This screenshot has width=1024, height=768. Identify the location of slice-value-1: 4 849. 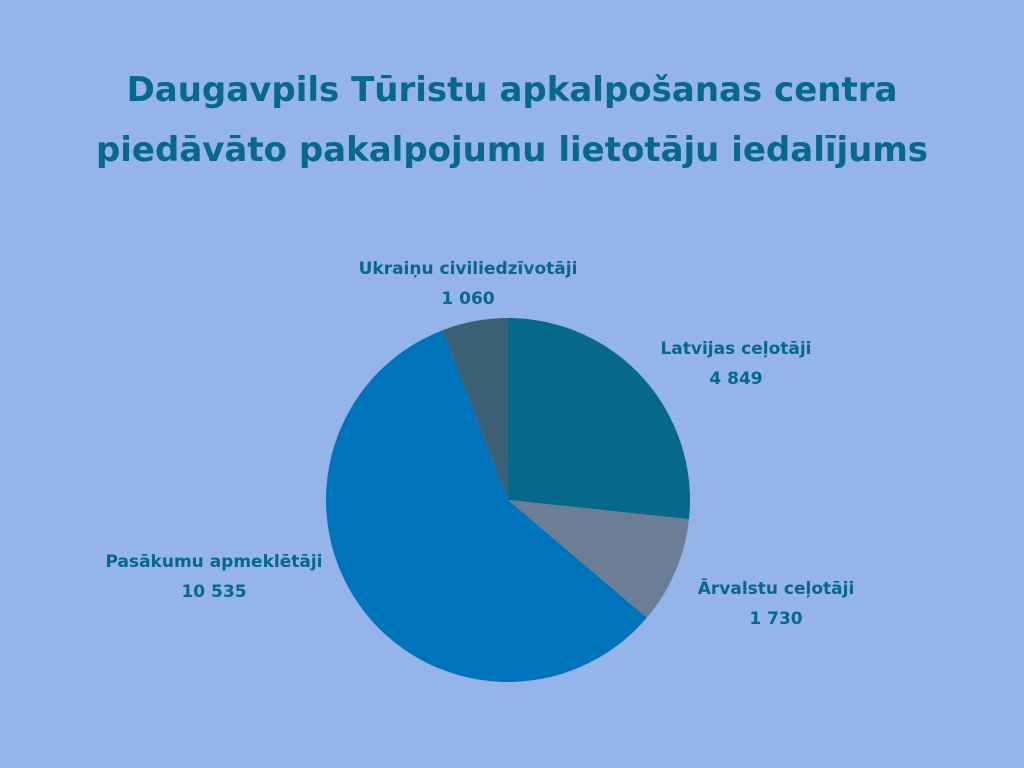
(735, 379).